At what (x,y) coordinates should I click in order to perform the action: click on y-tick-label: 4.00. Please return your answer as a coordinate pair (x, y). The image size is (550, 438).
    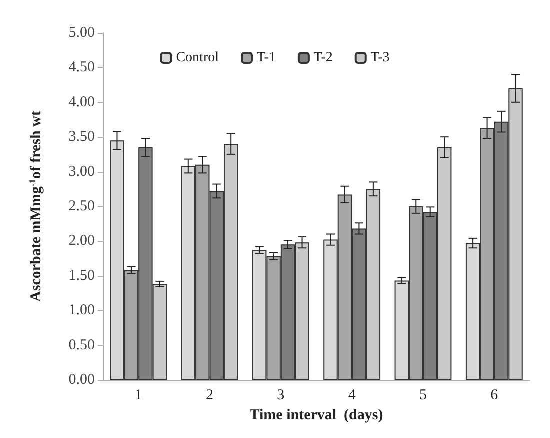
    Looking at the image, I should click on (81, 102).